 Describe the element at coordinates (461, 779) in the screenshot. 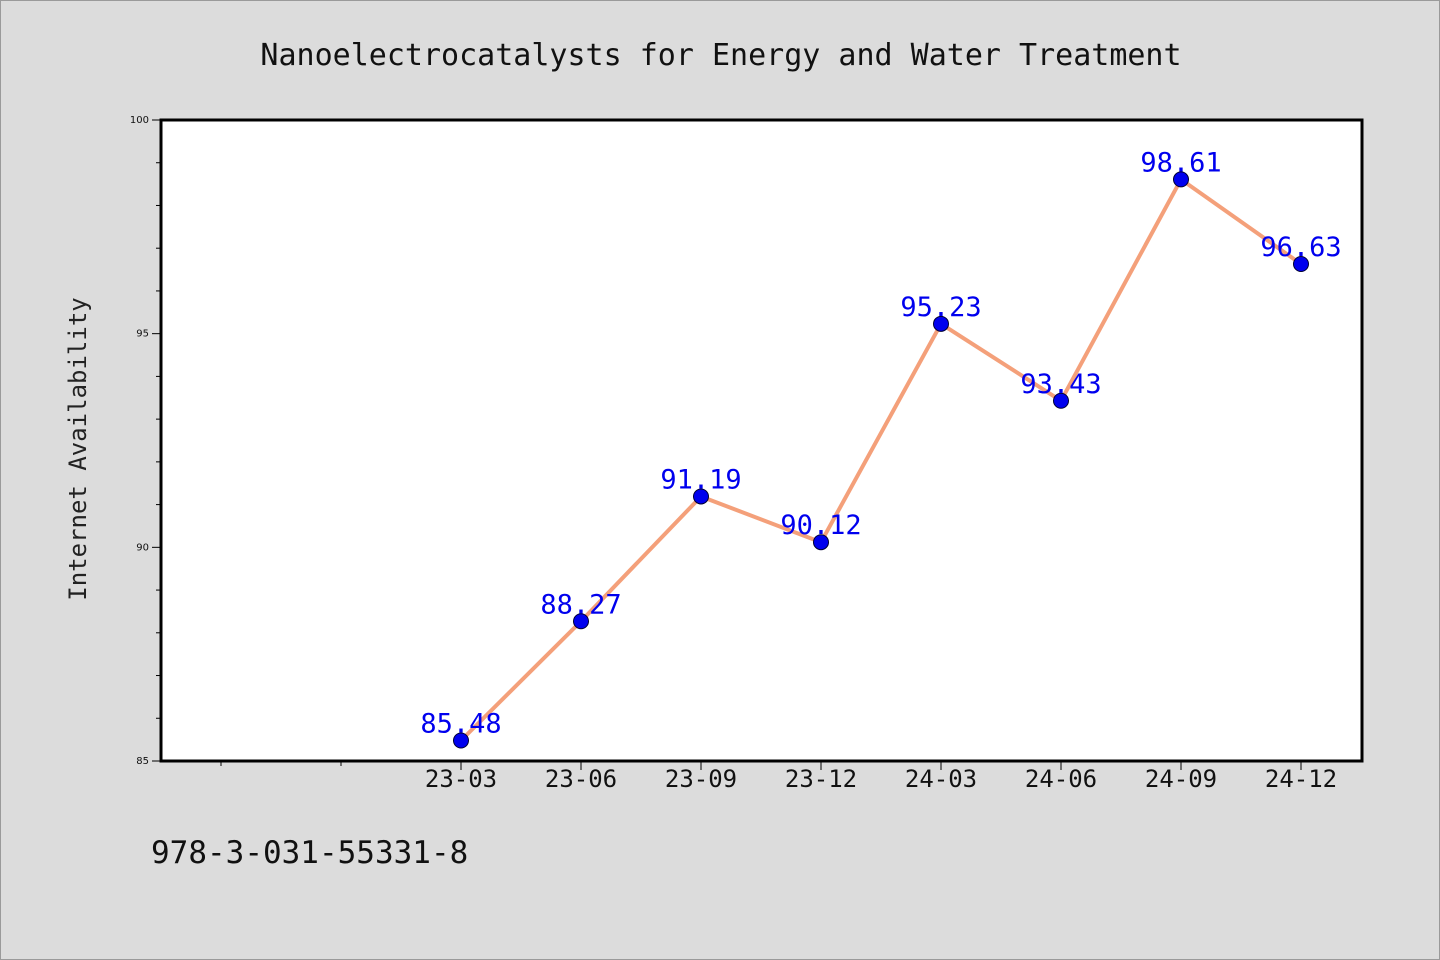

I see `x-tick-label: 23-03` at that location.